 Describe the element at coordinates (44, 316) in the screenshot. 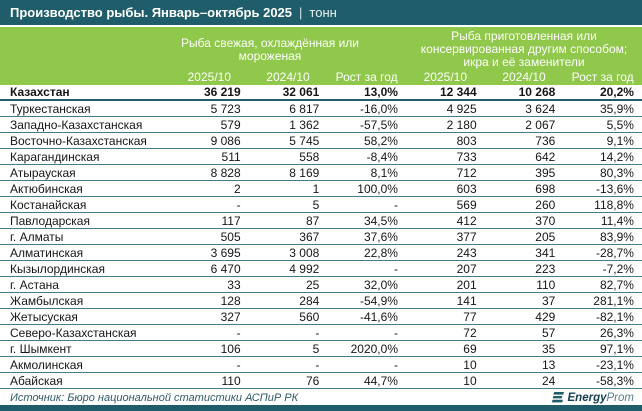

I see `region-name: Жетысуская` at that location.